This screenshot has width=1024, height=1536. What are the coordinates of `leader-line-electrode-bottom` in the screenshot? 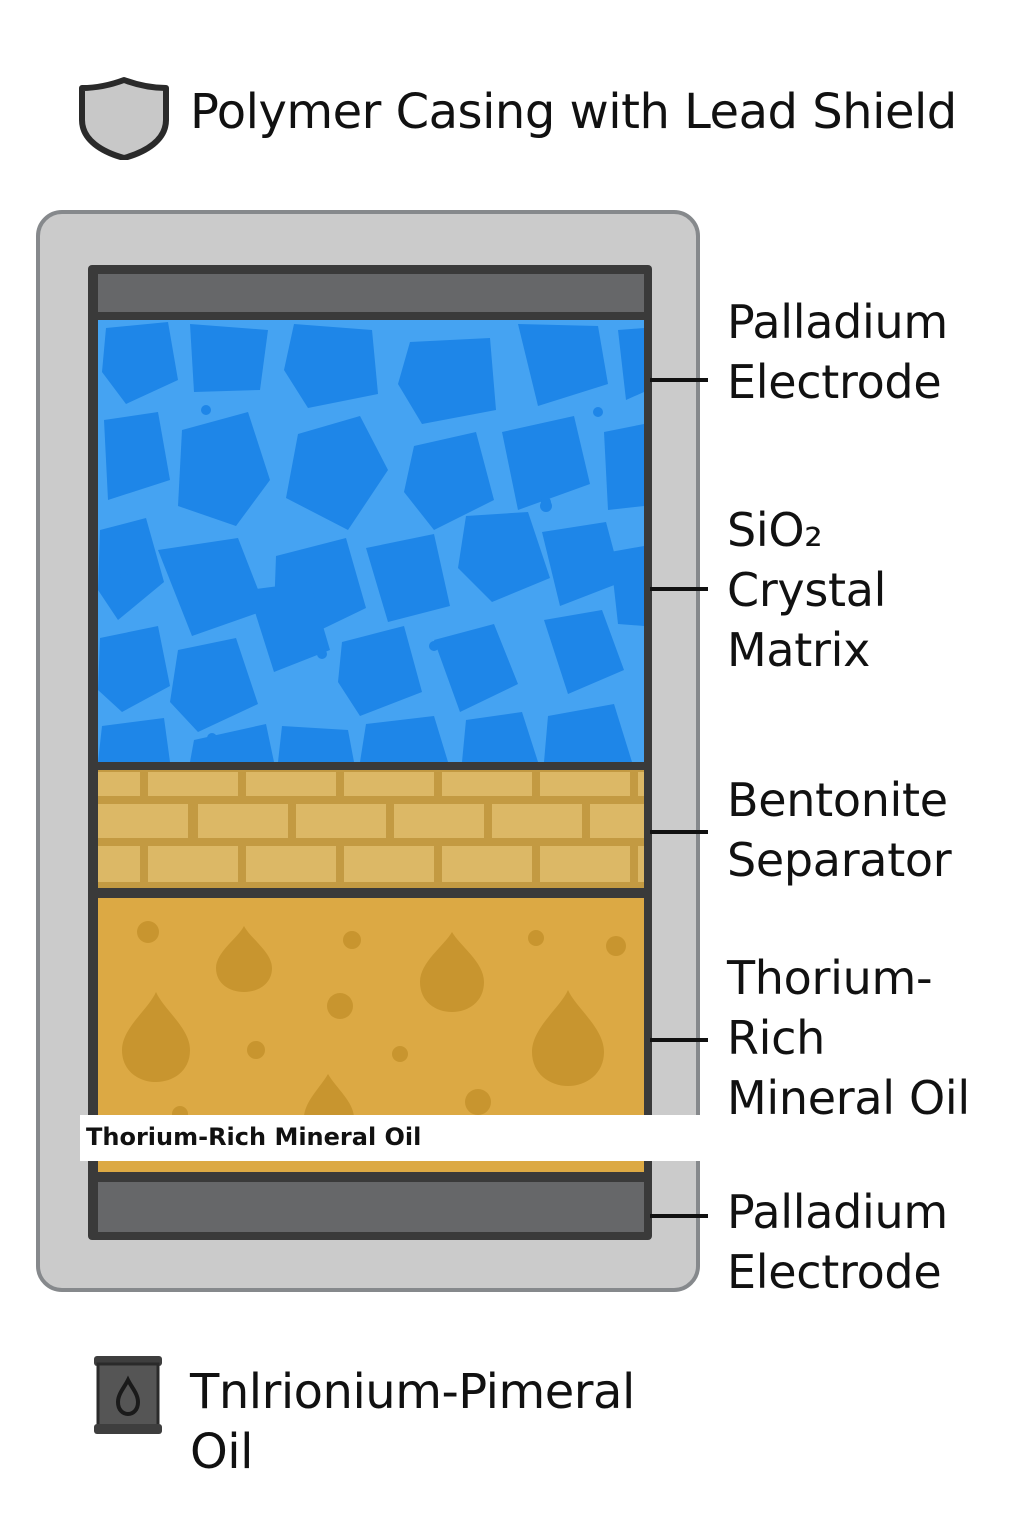 It's located at (679, 1216).